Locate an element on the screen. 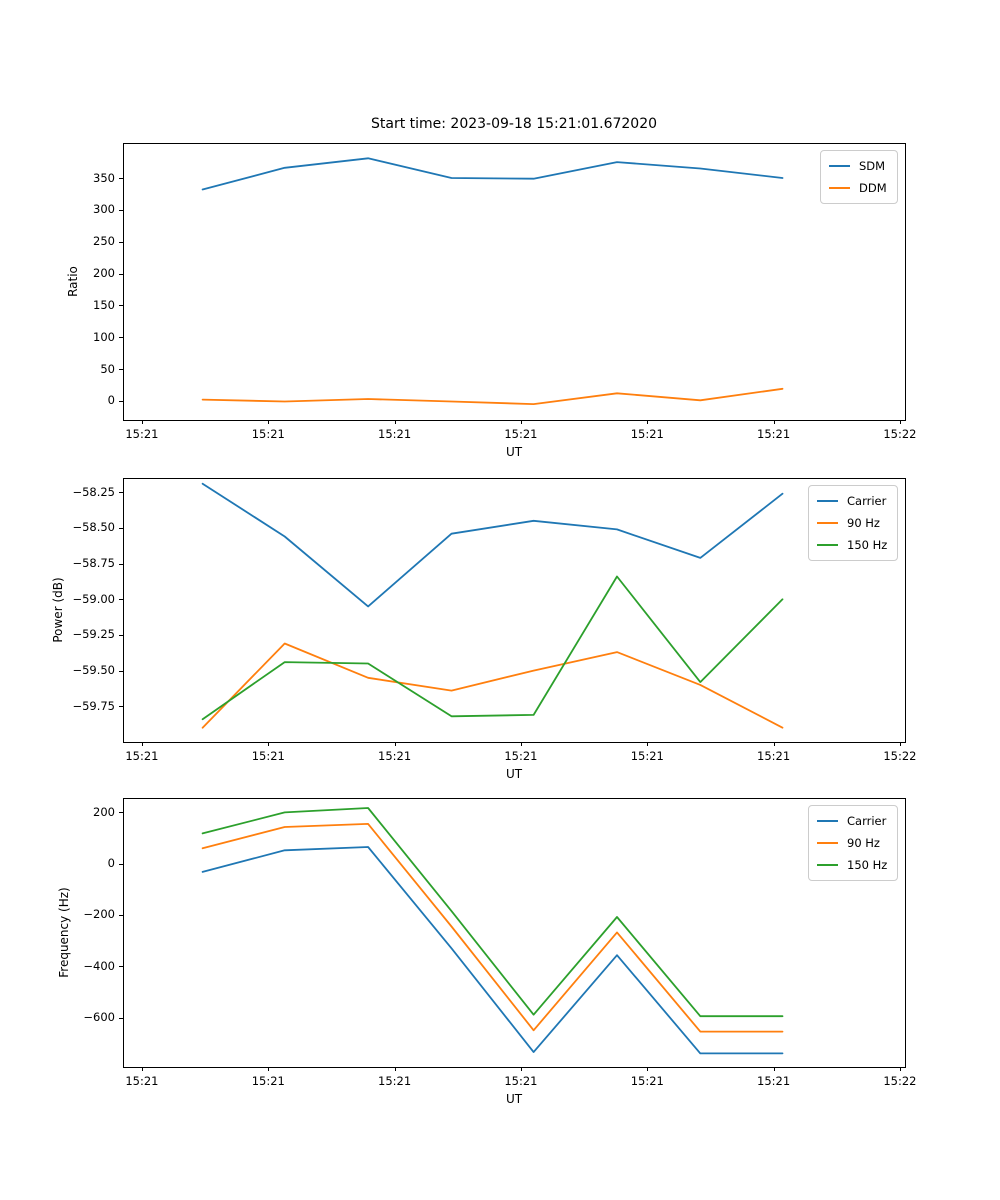  y-tick-label: −59.75 is located at coordinates (93, 705).